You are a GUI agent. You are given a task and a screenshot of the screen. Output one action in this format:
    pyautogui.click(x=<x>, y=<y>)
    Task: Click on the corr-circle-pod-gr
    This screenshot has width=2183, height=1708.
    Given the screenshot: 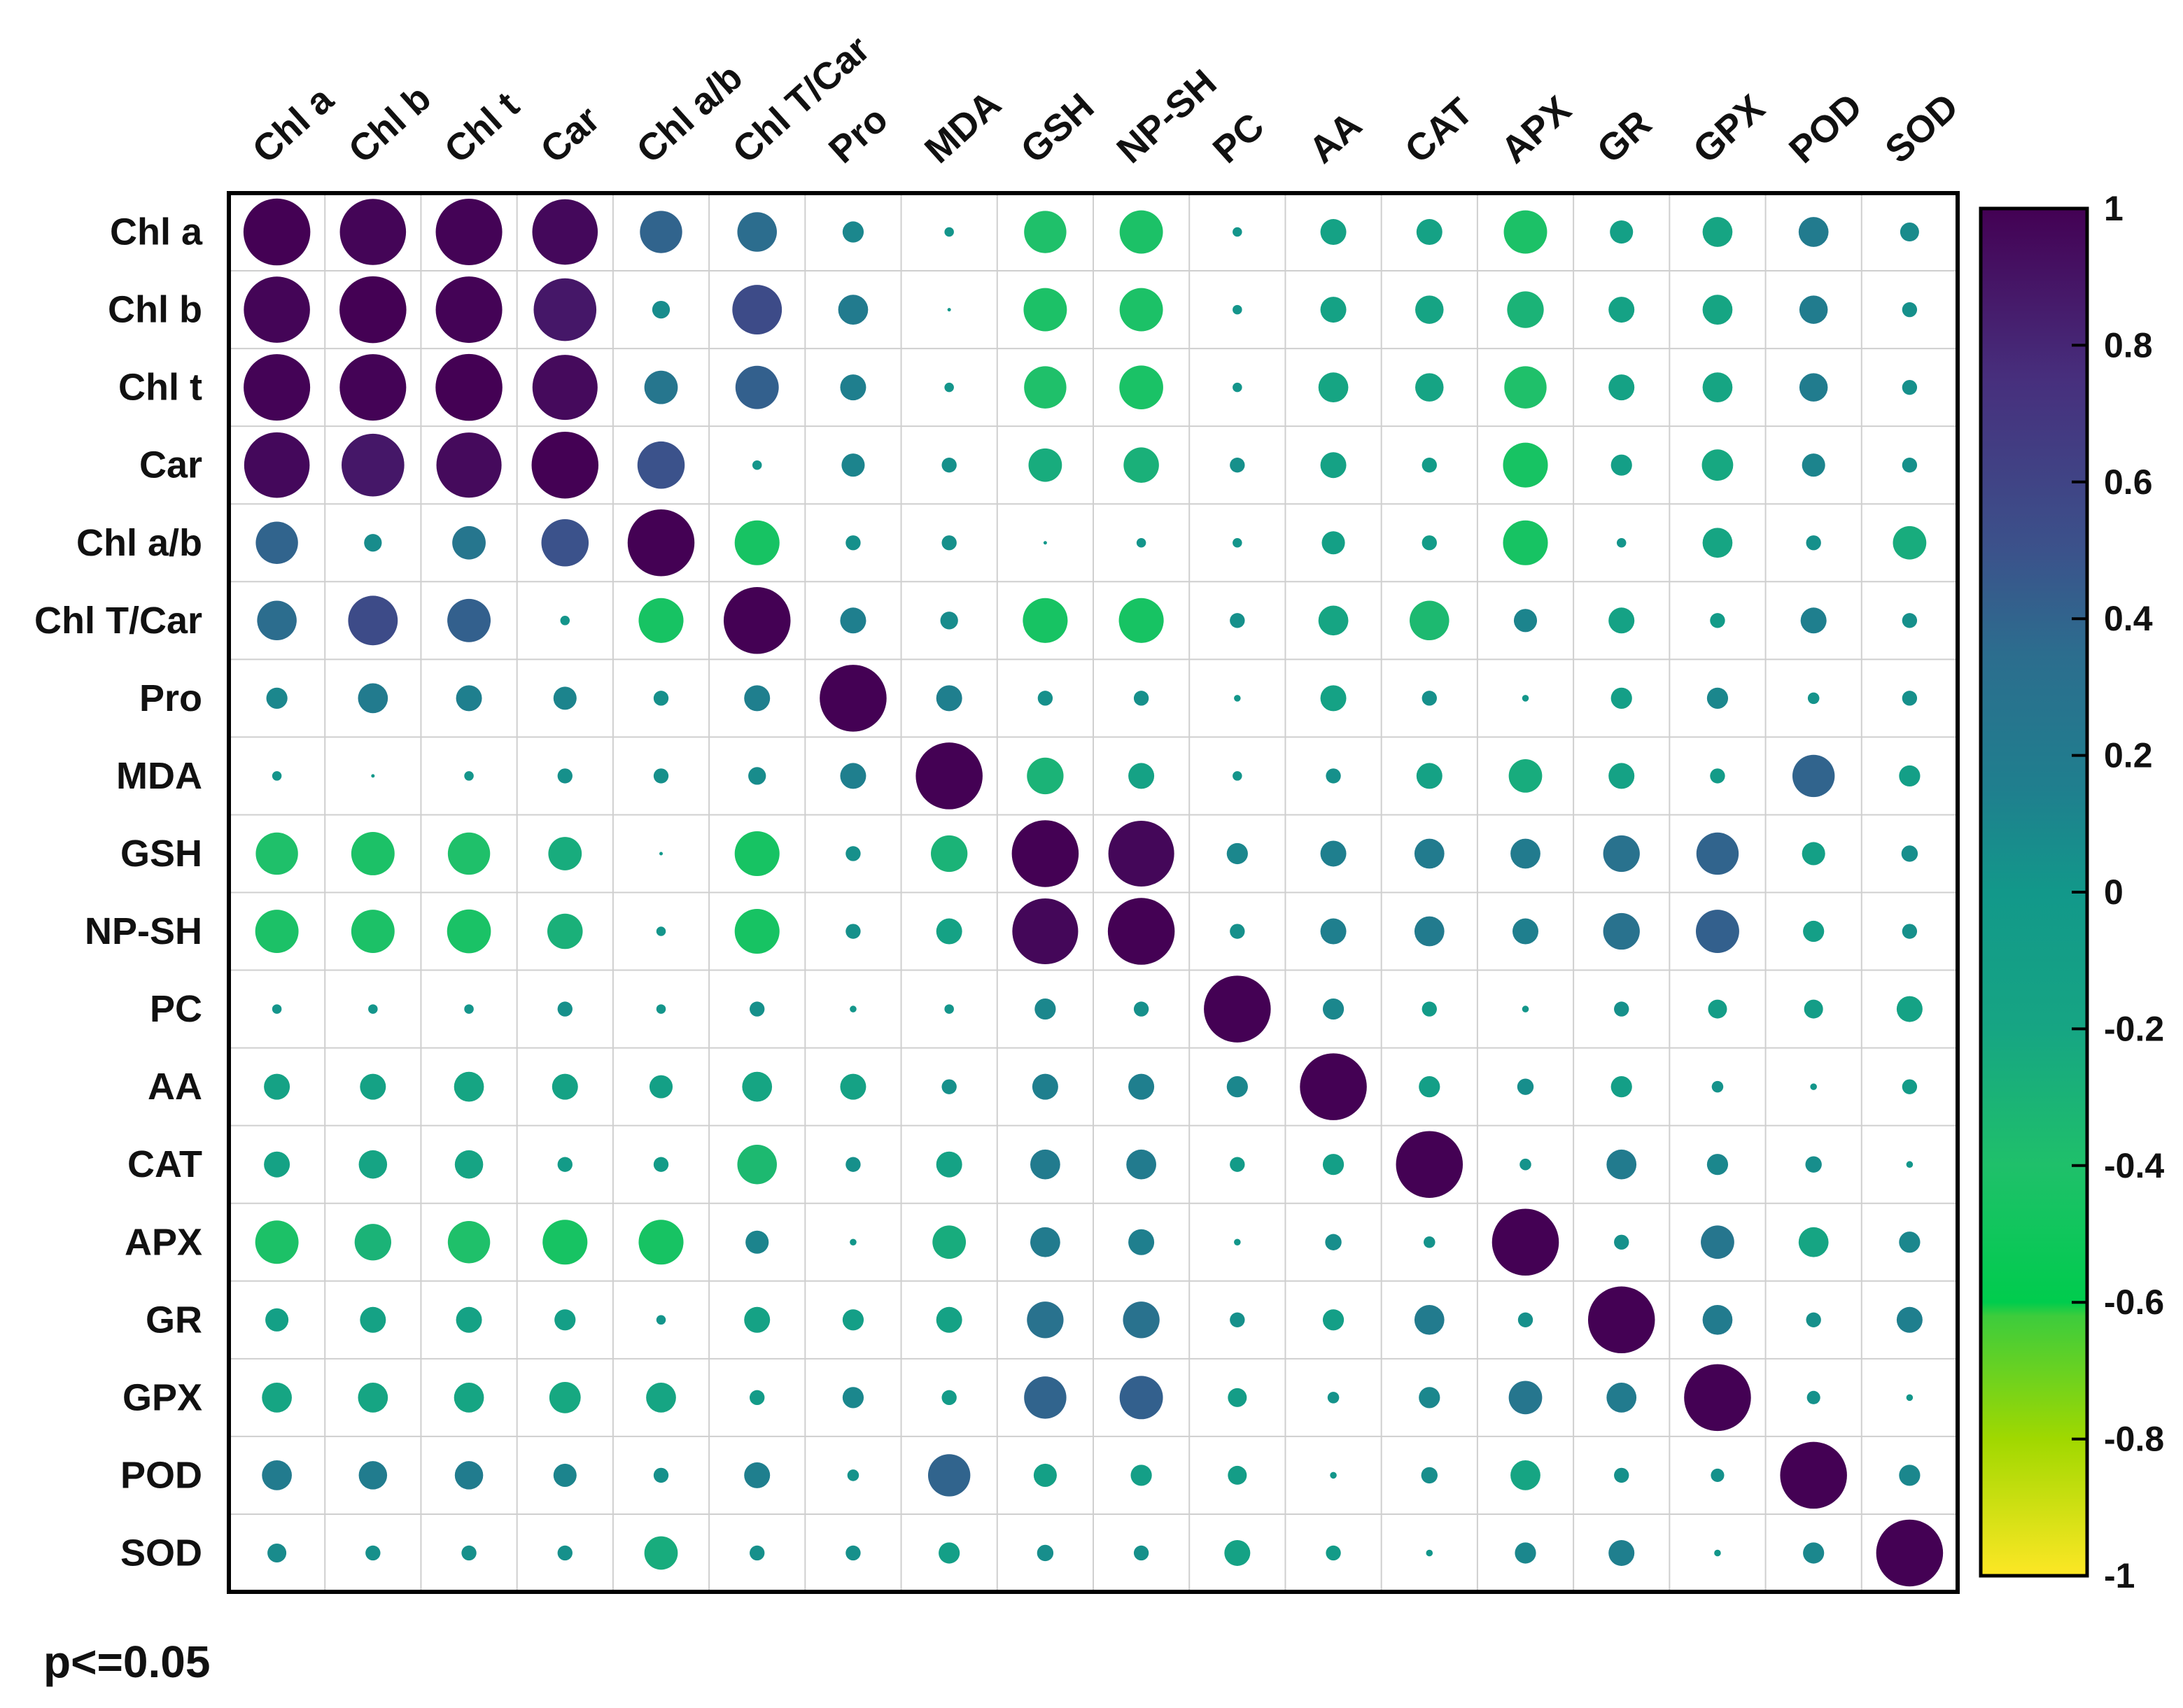 What is the action you would take?
    pyautogui.click(x=1621, y=1475)
    